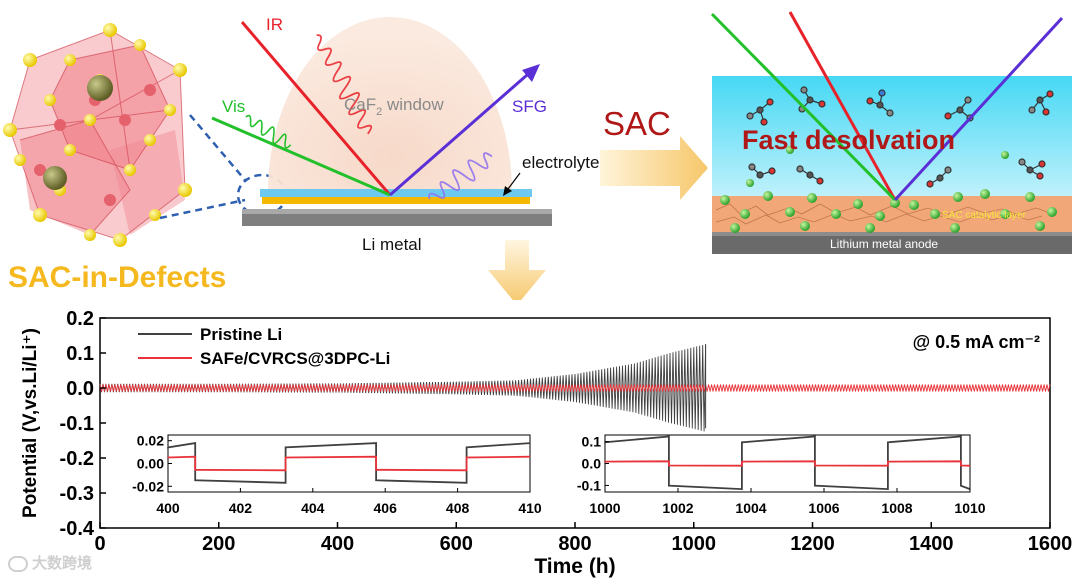 The height and width of the screenshot is (580, 1080). I want to click on catalytic-layer-label: SAC catalytic layer, so click(984, 215).